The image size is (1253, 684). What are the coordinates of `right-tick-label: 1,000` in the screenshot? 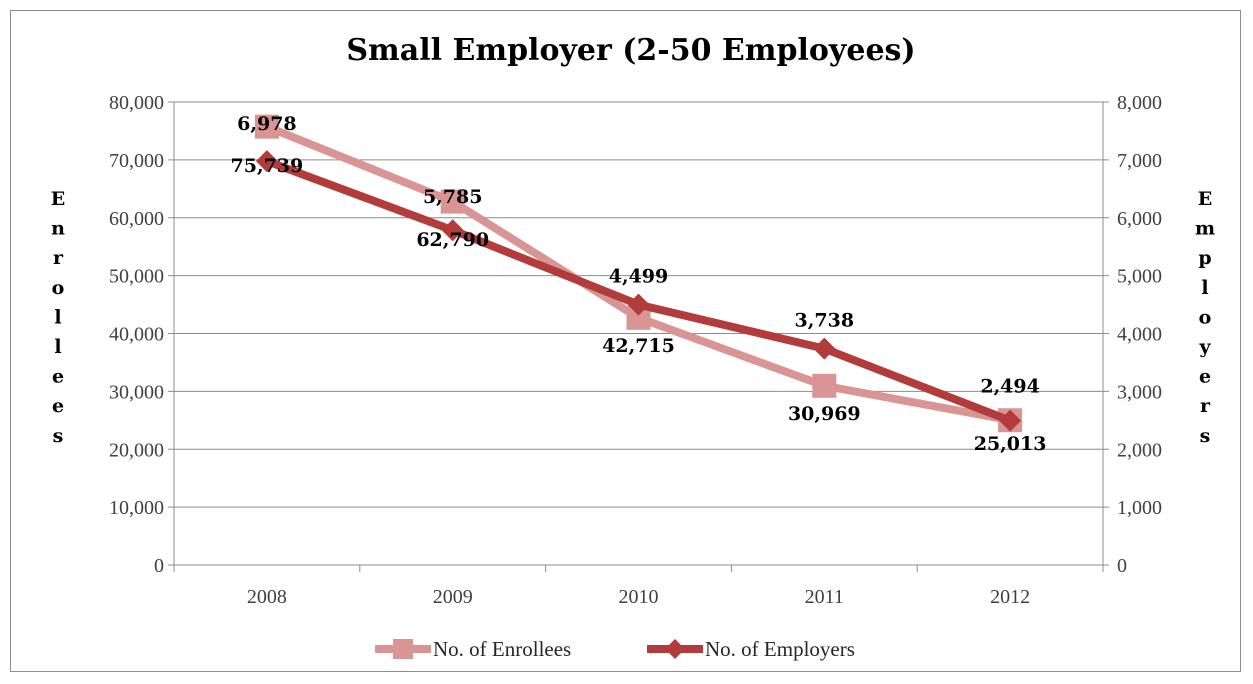 It's located at (1139, 508).